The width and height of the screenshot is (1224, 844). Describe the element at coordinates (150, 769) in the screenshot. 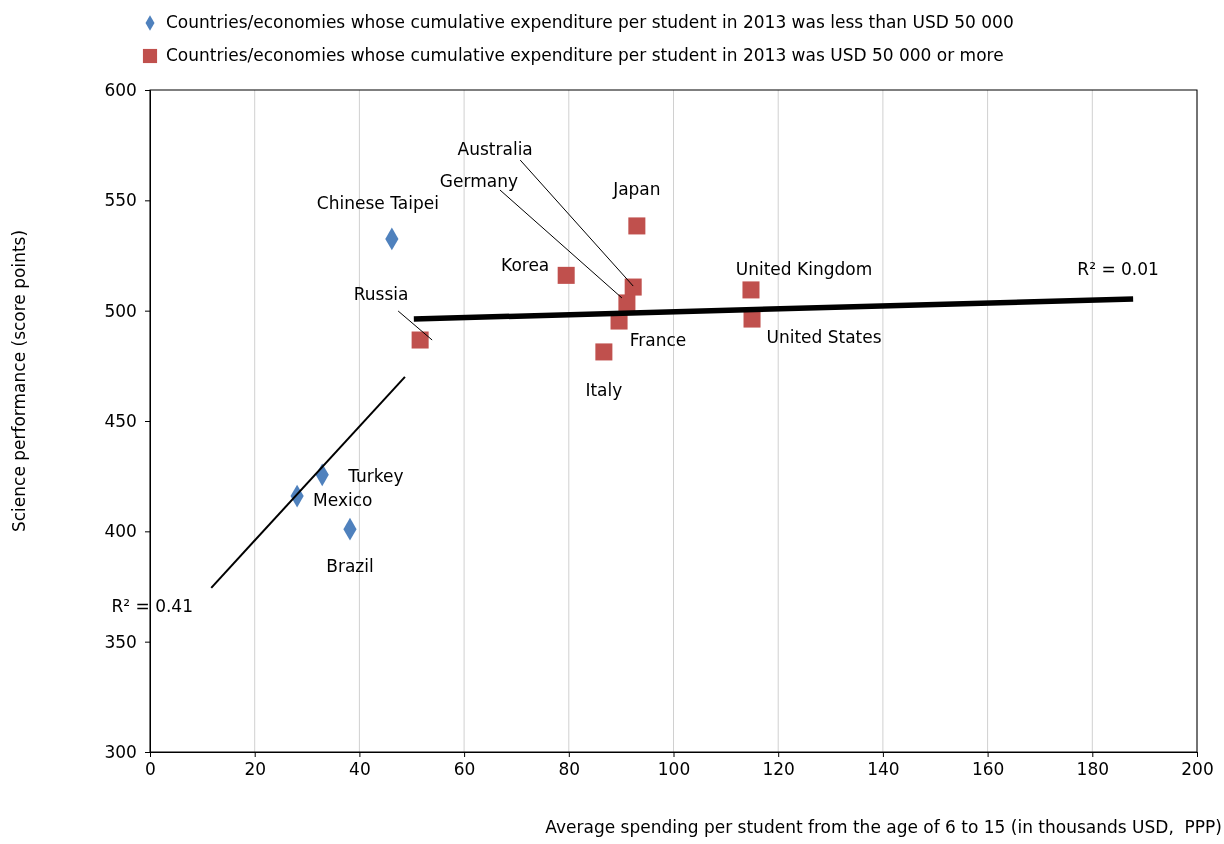

I see `x-tick-label: 0` at that location.